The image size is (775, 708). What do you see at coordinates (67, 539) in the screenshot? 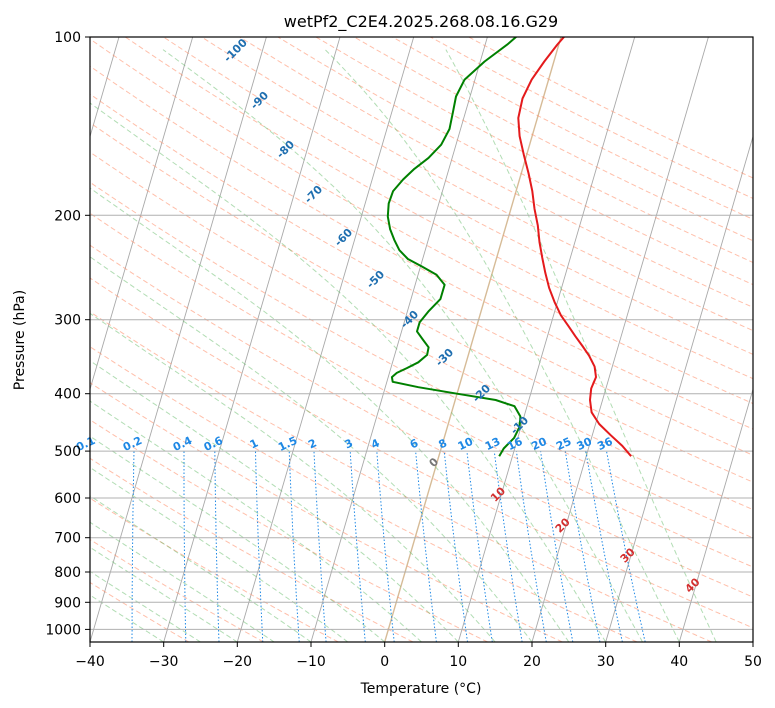
I see `y-tick-label: 700` at bounding box center [67, 539].